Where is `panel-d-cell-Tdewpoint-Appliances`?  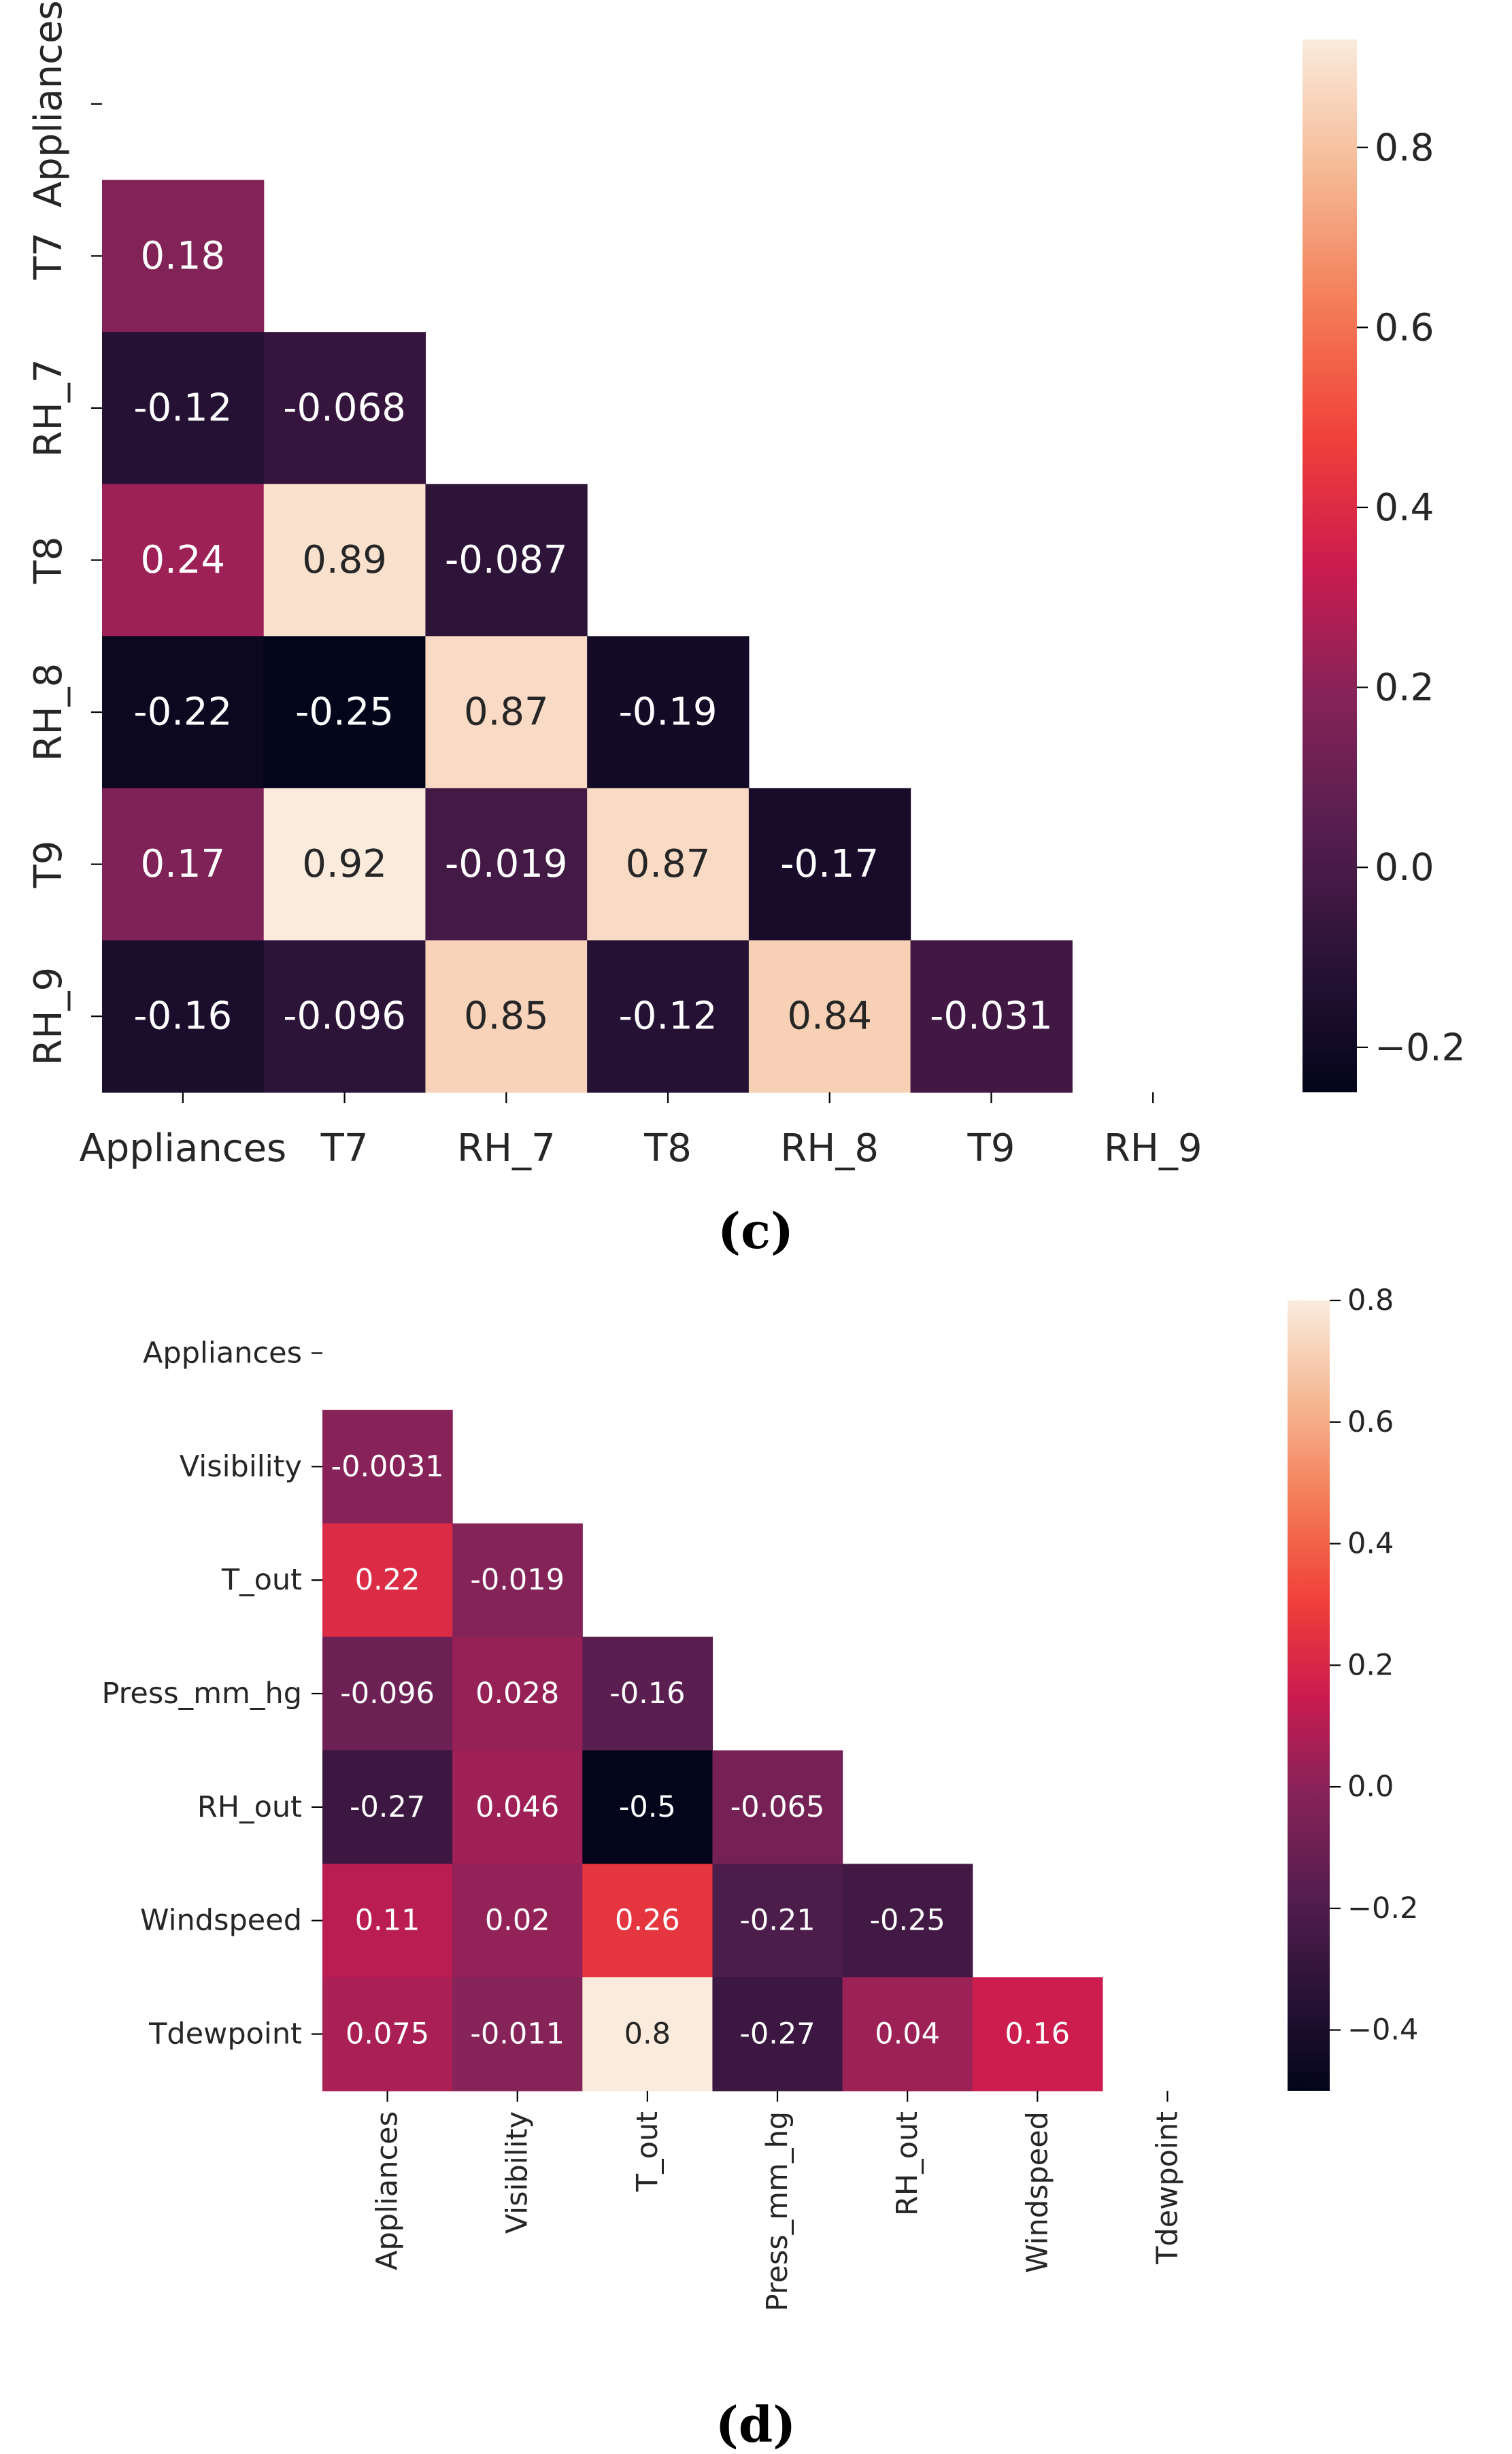
panel-d-cell-Tdewpoint-Appliances is located at coordinates (387, 2034).